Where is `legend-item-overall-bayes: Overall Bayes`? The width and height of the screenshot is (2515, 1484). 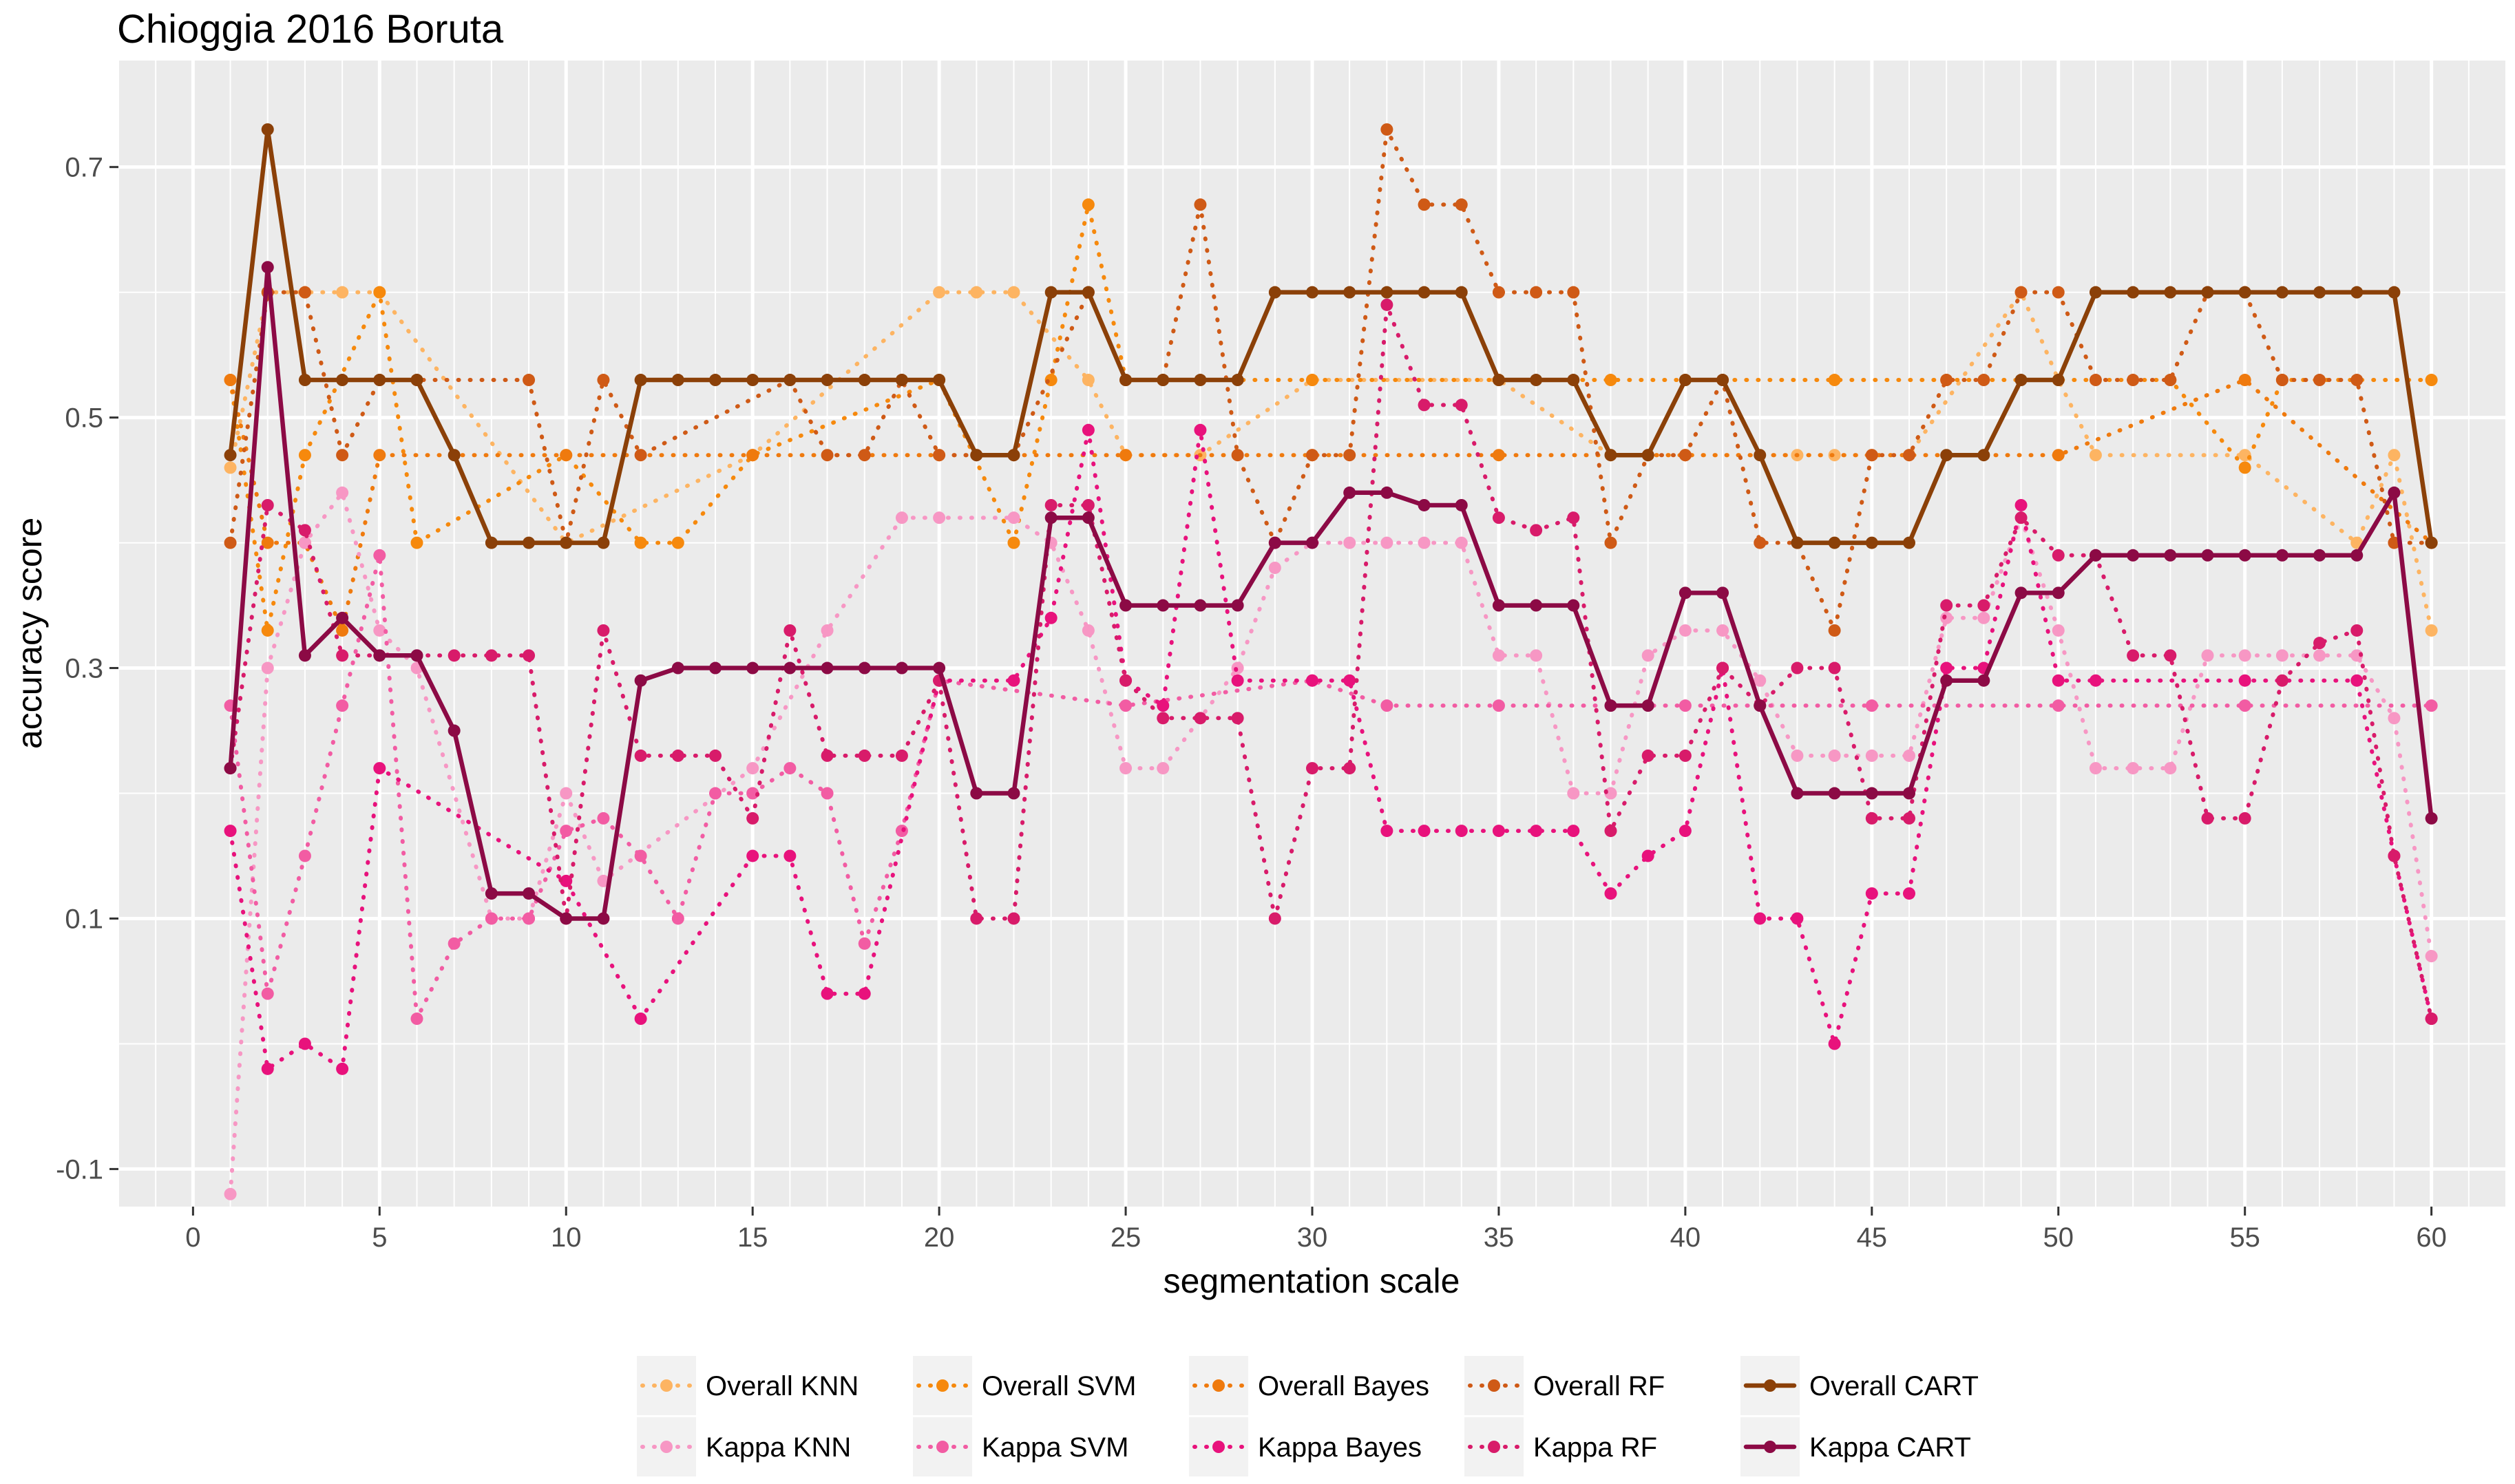
legend-item-overall-bayes: Overall Bayes is located at coordinates (1309, 1385).